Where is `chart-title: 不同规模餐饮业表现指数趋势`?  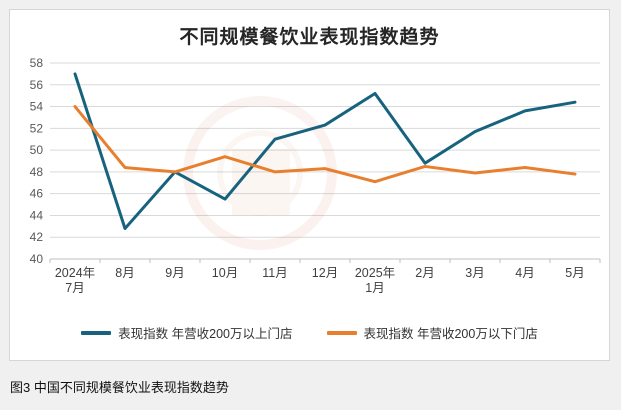
chart-title: 不同规模餐饮业表现指数趋势 is located at coordinates (309, 37).